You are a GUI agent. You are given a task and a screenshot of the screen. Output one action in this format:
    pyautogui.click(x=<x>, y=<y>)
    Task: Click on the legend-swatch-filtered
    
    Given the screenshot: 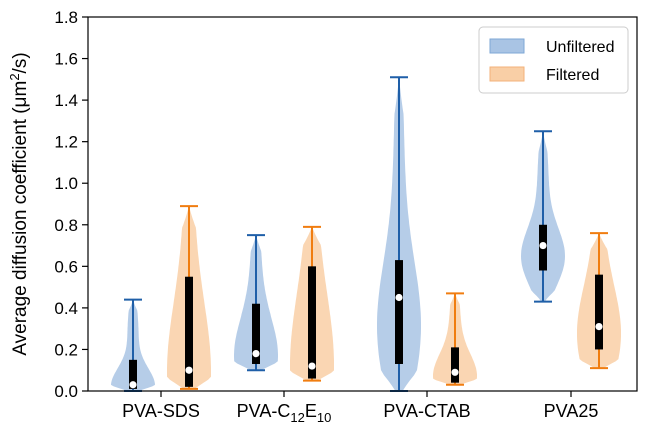 What is the action you would take?
    pyautogui.click(x=507, y=74)
    